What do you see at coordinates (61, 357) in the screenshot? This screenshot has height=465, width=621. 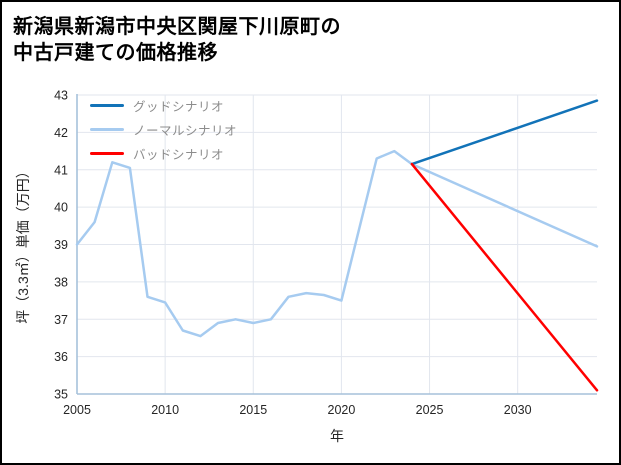 I see `y-tick-label: 36` at bounding box center [61, 357].